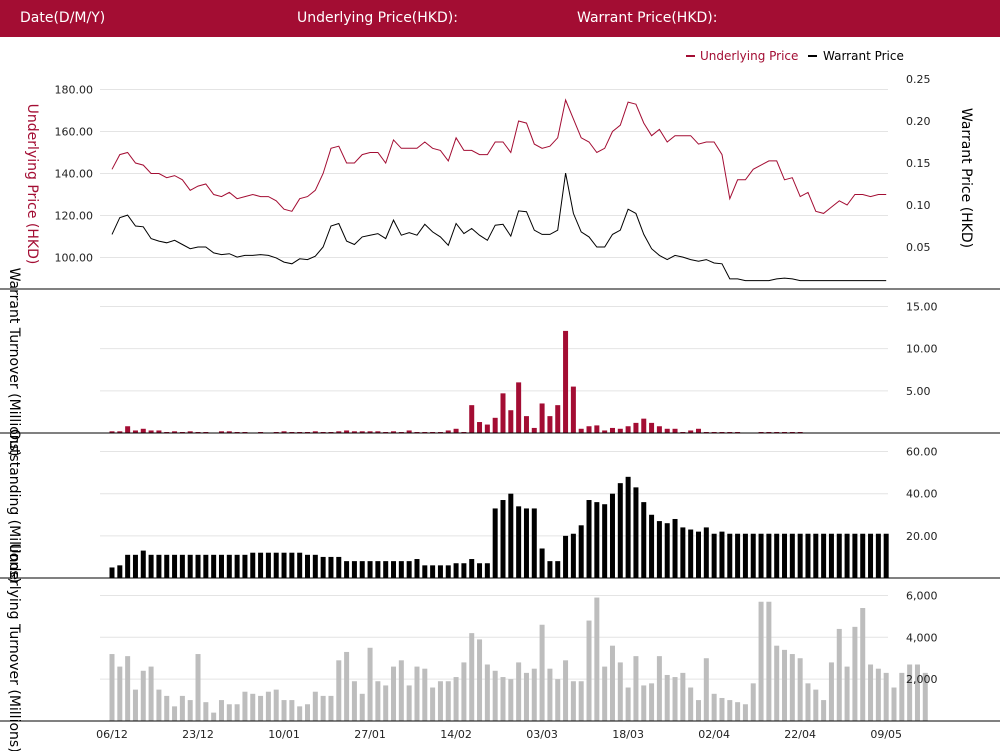 This screenshot has height=751, width=1000. I want to click on underlying-price-label: Underlying Price(HKD):, so click(377, 18).